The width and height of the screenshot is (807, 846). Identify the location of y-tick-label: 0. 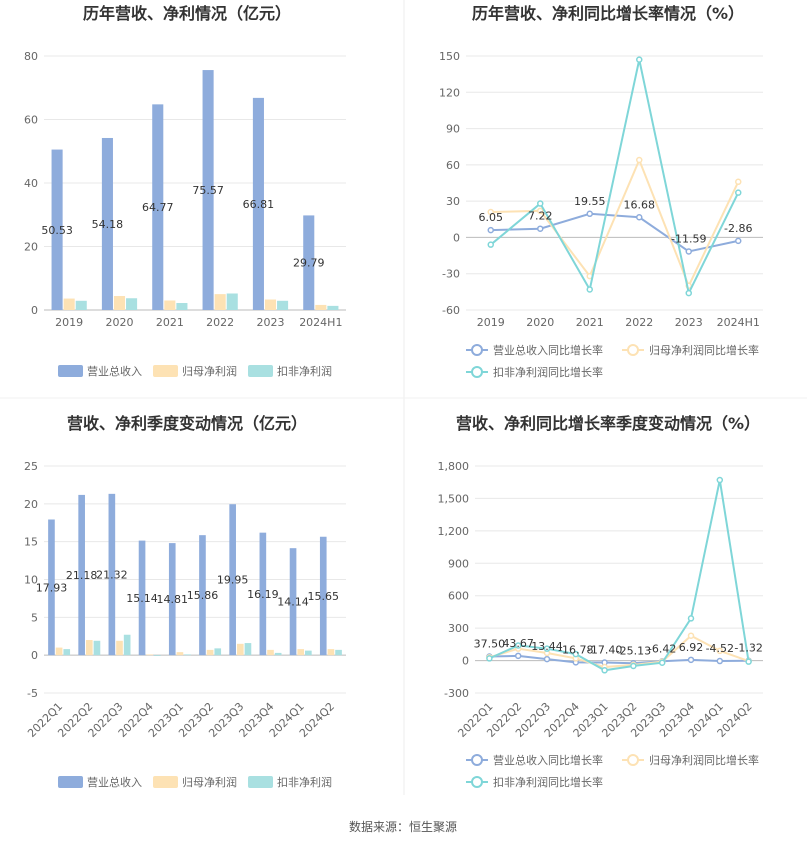
(465, 661).